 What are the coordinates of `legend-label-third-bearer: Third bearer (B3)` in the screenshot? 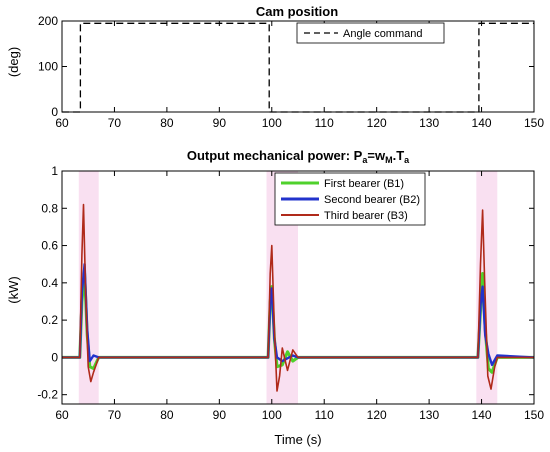 It's located at (366, 216).